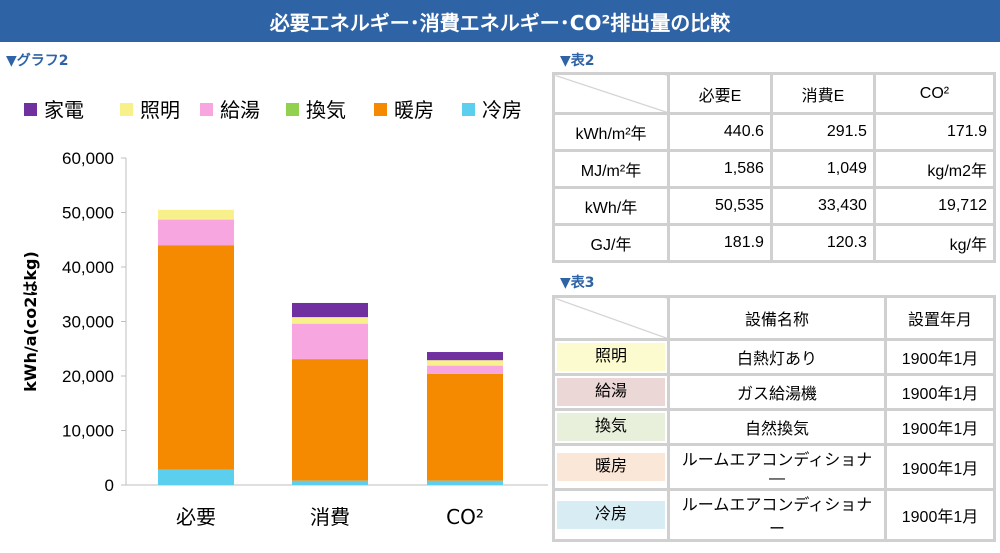  I want to click on table-row: kWh/m²年 440.6 291.5 171.9, so click(774, 132).